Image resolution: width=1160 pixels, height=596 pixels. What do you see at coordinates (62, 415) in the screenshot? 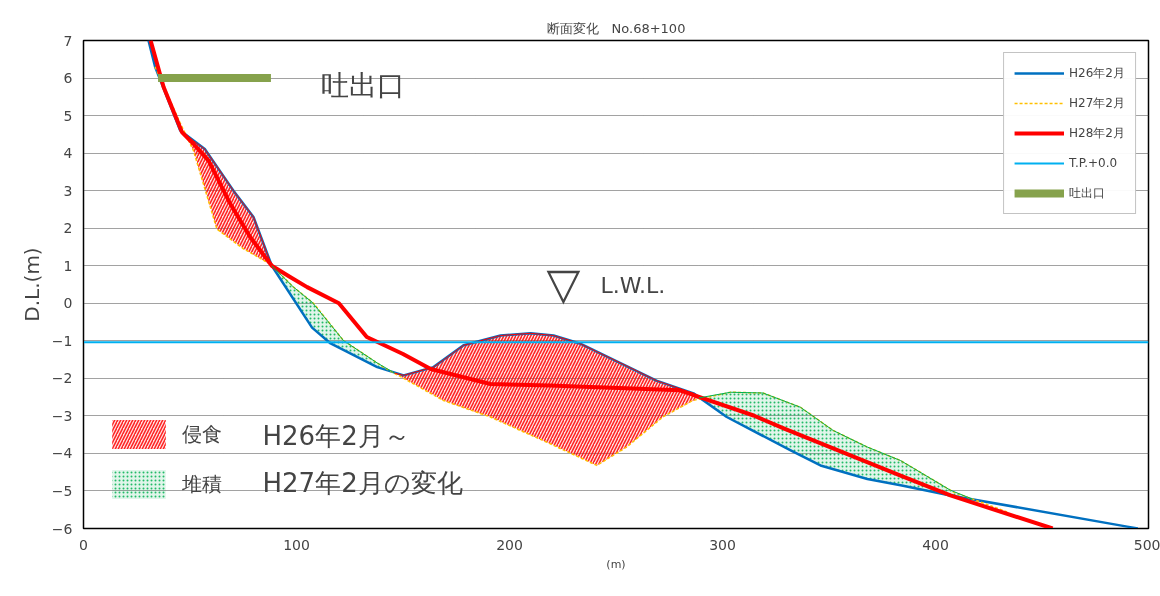
I see `y-tick-label: −3` at bounding box center [62, 415].